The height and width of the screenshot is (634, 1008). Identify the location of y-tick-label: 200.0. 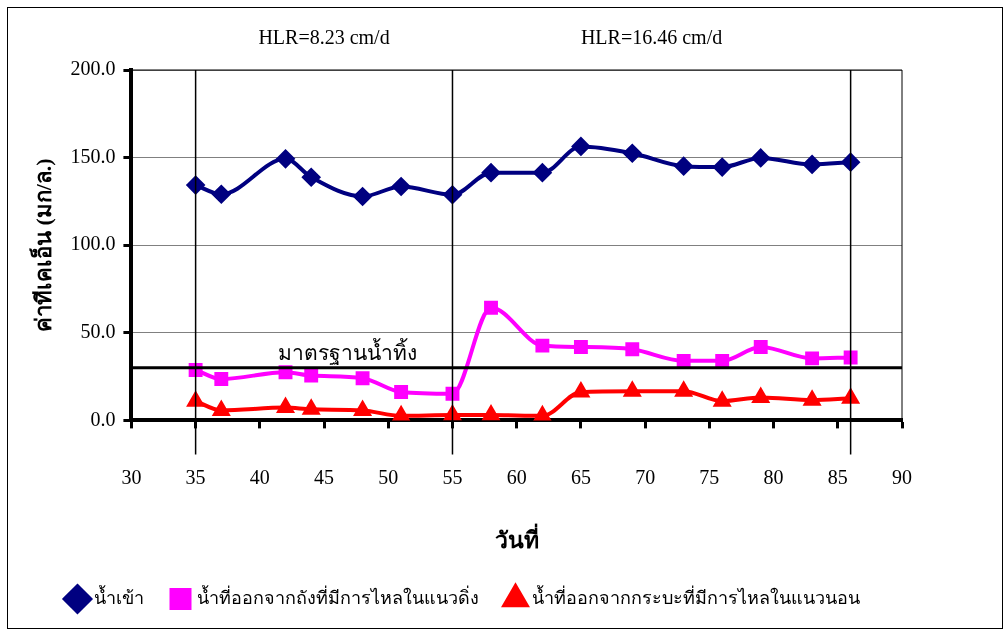
(93, 68).